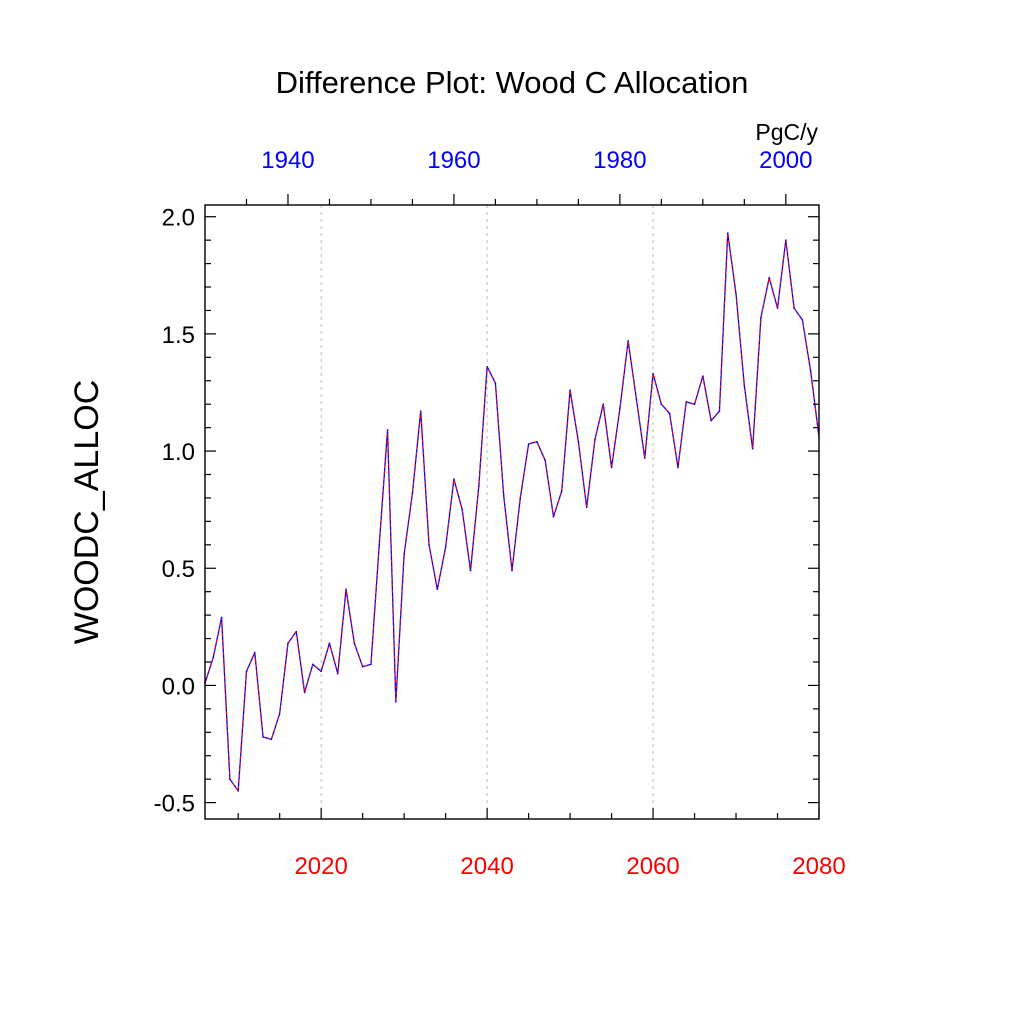 The width and height of the screenshot is (1024, 1024). Describe the element at coordinates (287, 160) in the screenshot. I see `x-top-tick-label: 1940` at that location.